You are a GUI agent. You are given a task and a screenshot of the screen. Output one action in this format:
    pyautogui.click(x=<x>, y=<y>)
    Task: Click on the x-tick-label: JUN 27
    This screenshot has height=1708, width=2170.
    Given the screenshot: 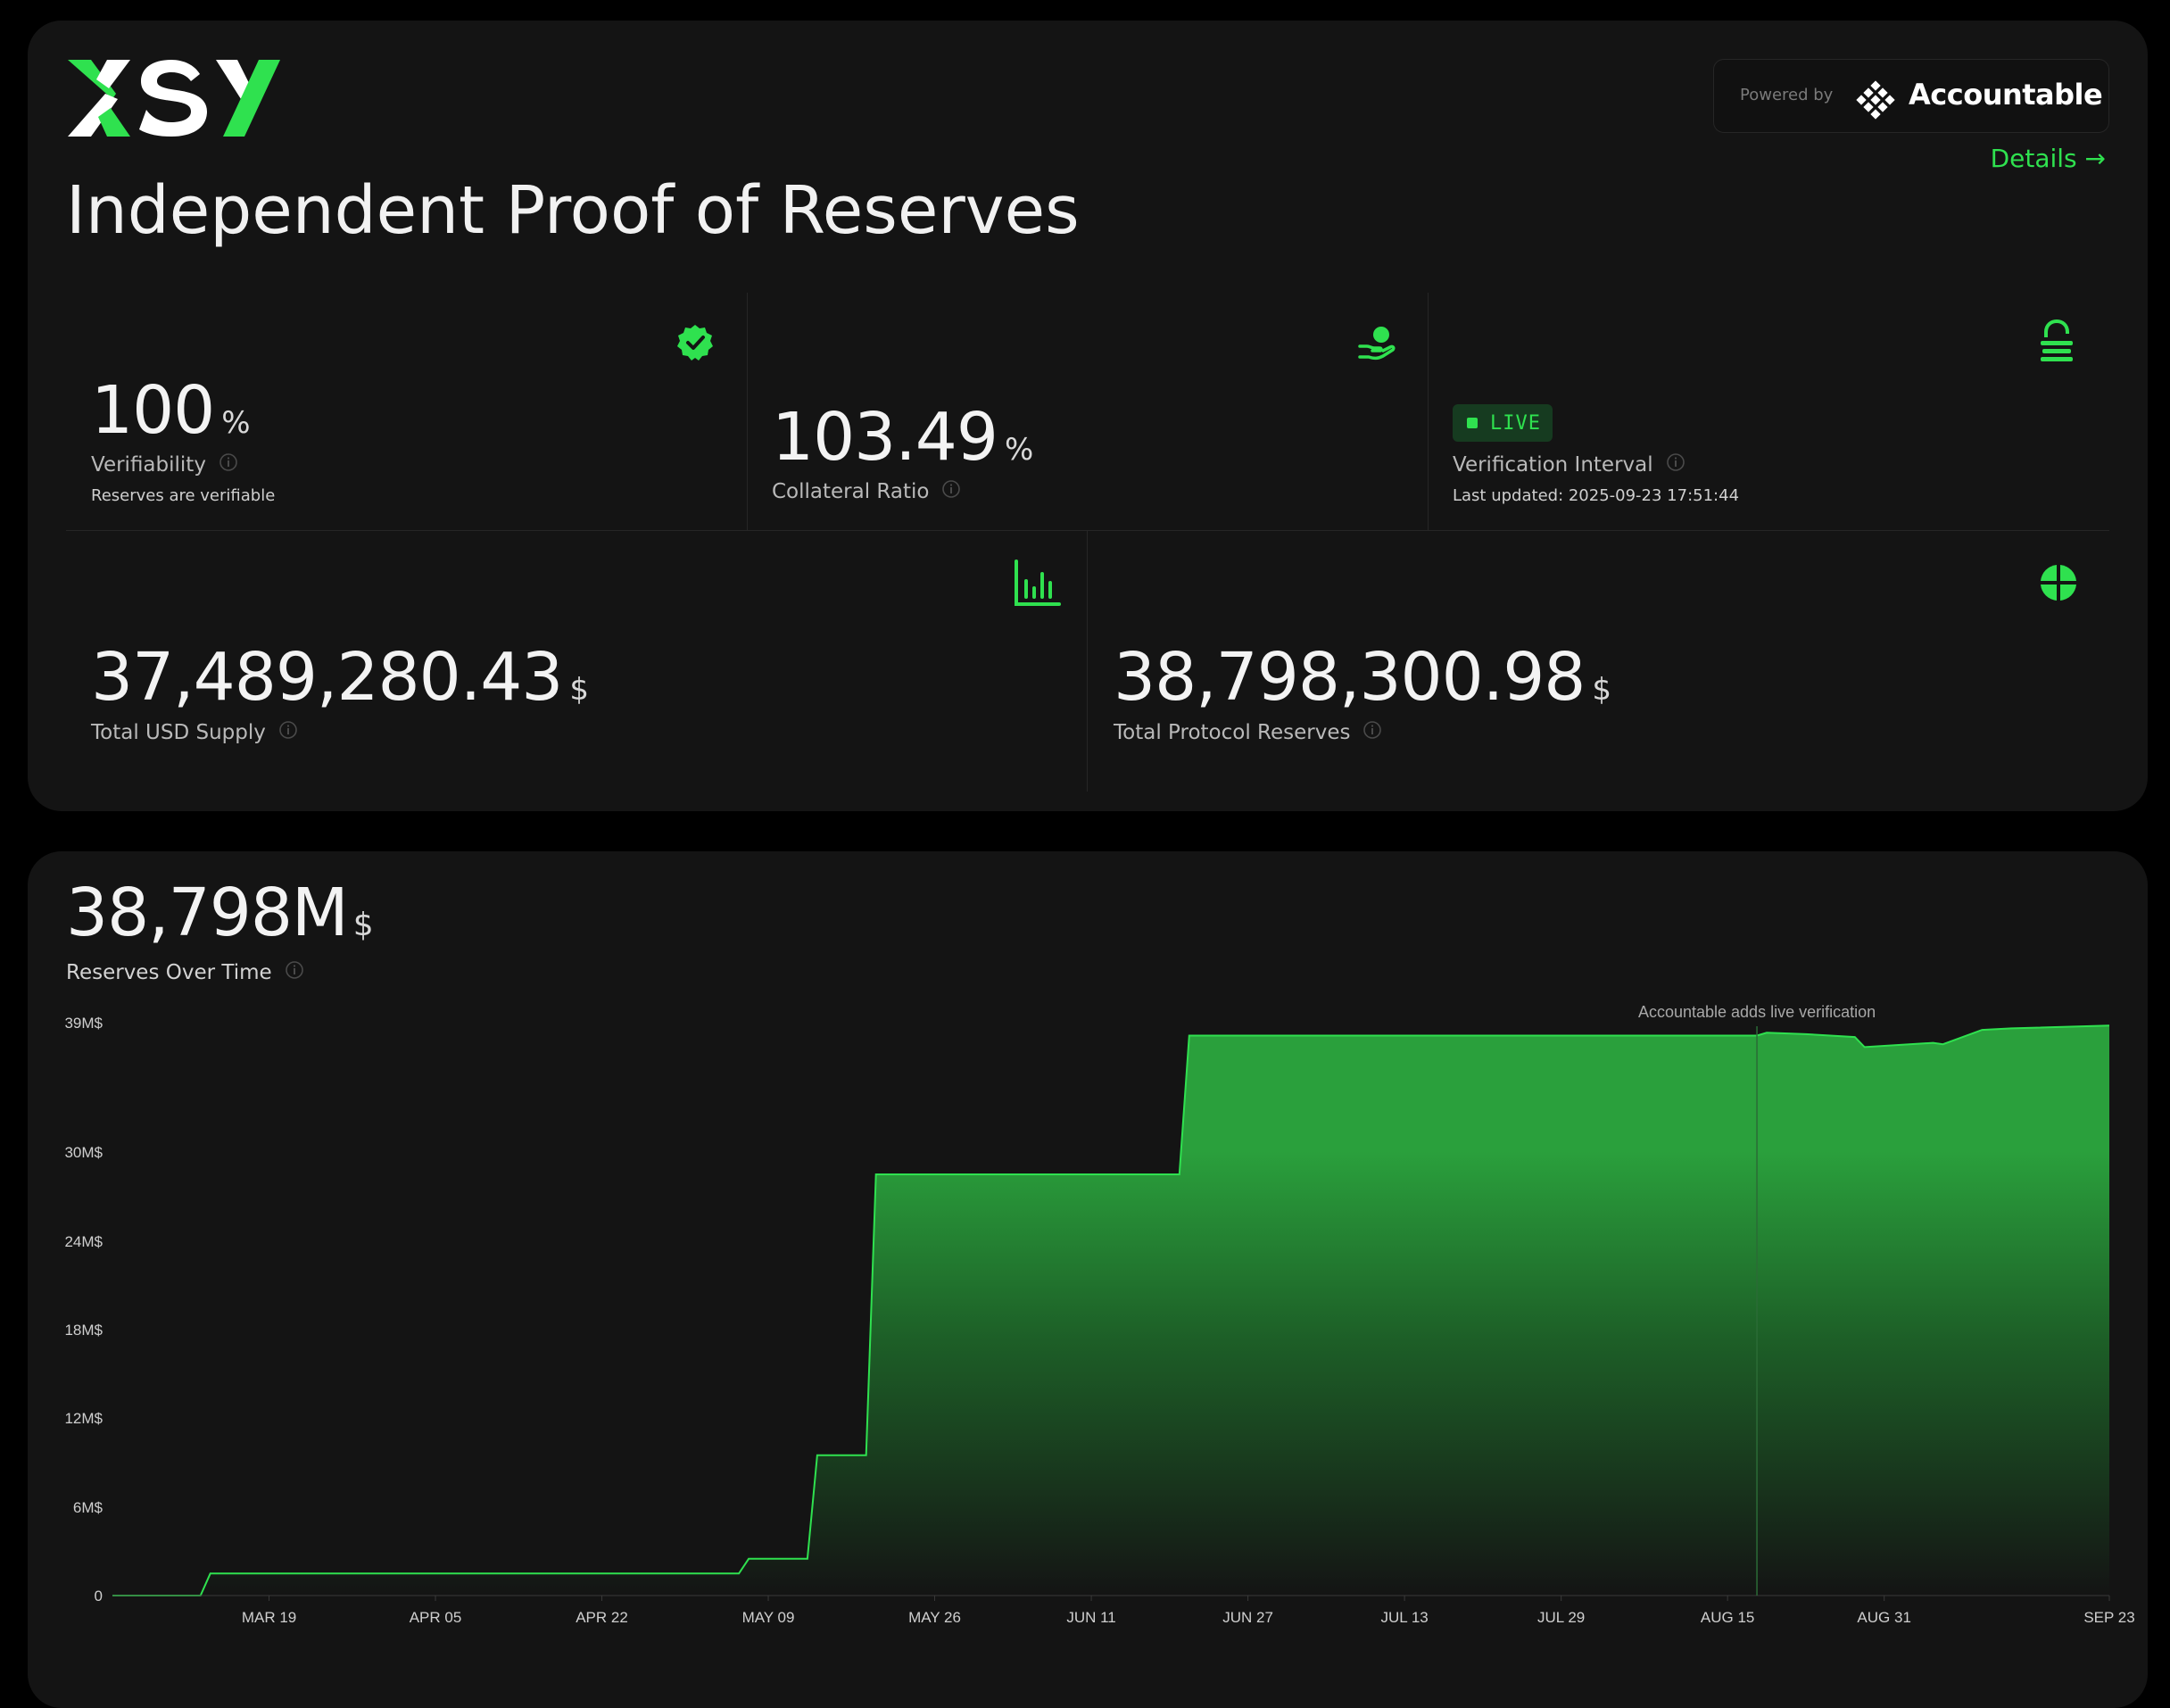 What is the action you would take?
    pyautogui.click(x=1247, y=1617)
    